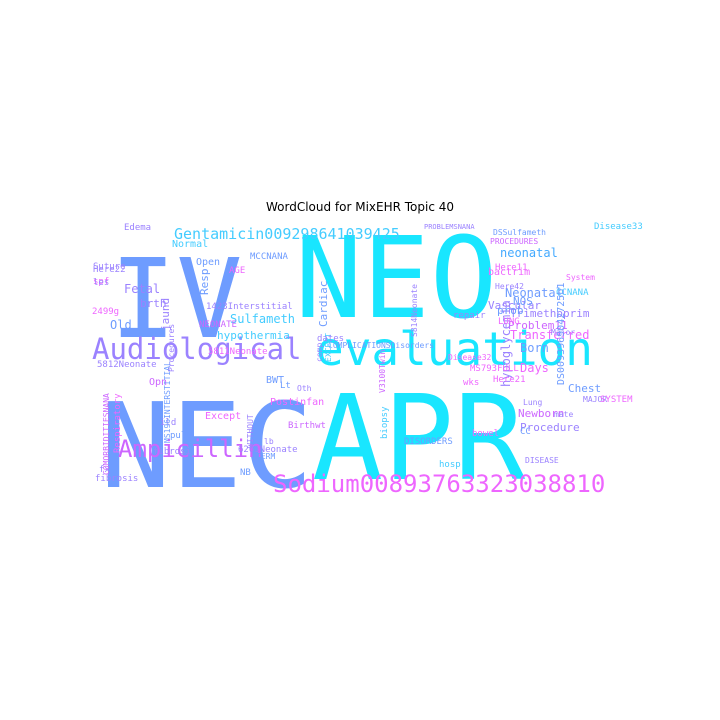 This screenshot has height=720, width=720. I want to click on word-sulfameth: Sulfameth, so click(262, 319).